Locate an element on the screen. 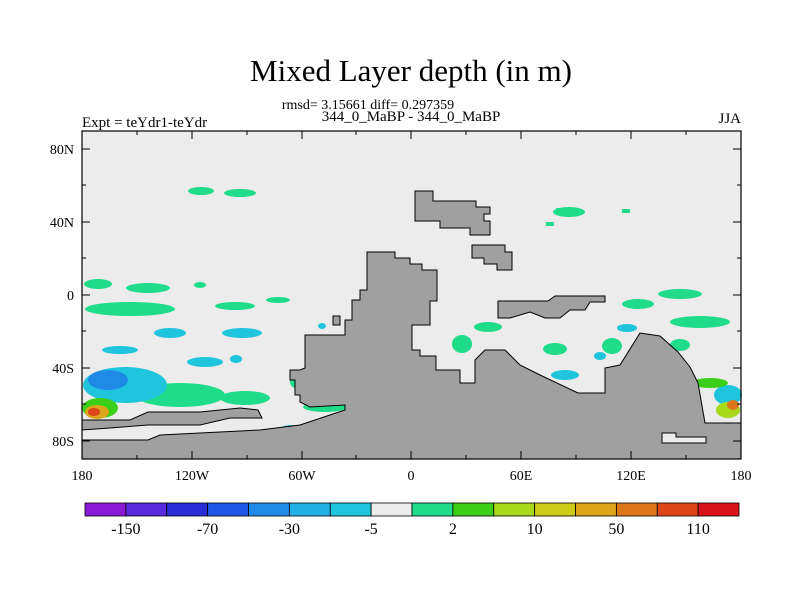 The width and height of the screenshot is (800, 600). figure-title: Mixed Layer depth (in m) is located at coordinates (411, 70).